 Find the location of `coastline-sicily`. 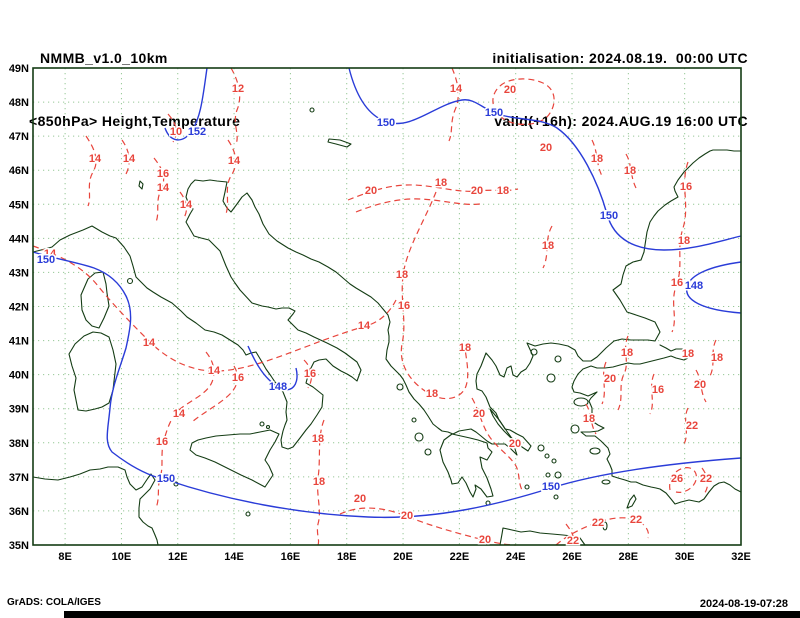

coastline-sicily is located at coordinates (234, 458).